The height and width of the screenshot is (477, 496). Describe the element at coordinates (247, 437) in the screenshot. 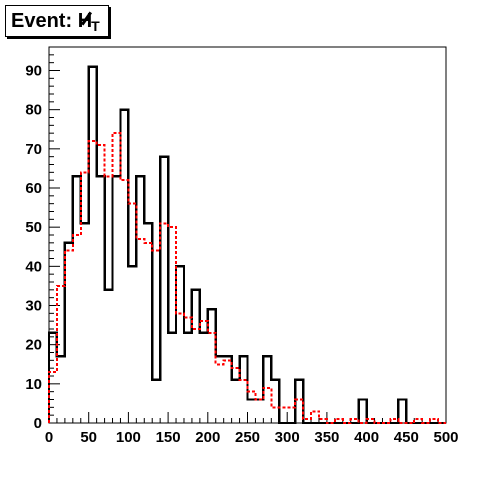

I see `x-tick-label: 250` at that location.